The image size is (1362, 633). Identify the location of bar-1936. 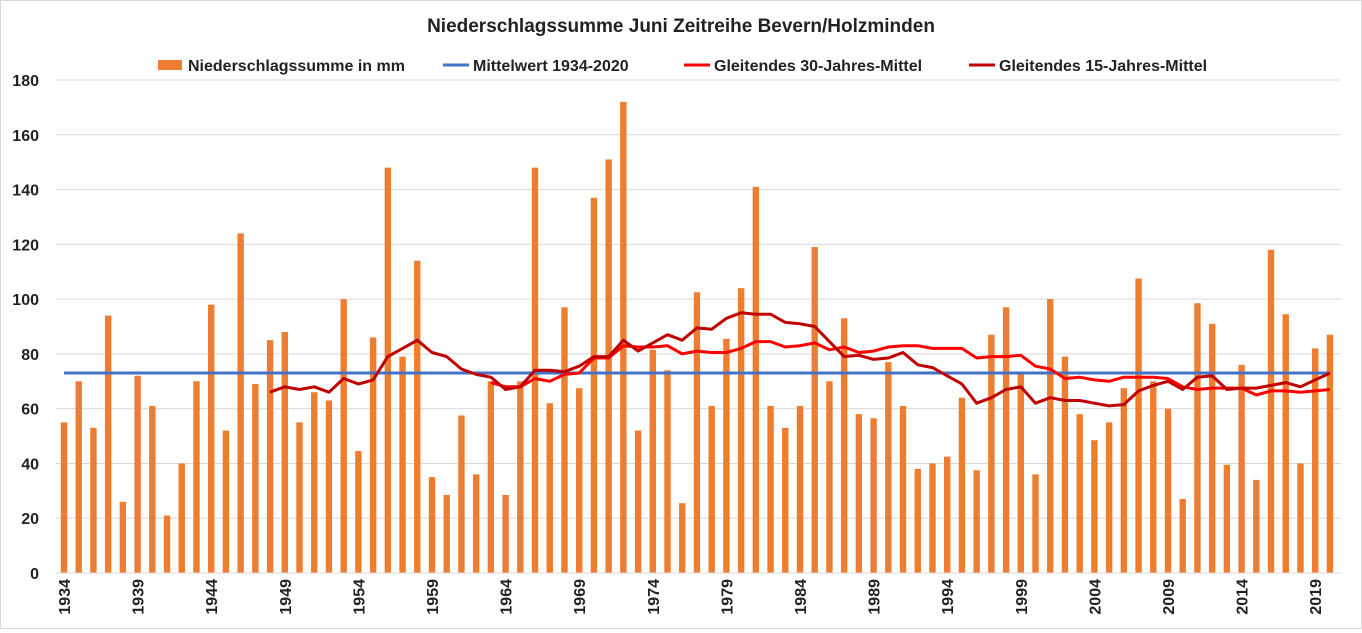
(93, 500).